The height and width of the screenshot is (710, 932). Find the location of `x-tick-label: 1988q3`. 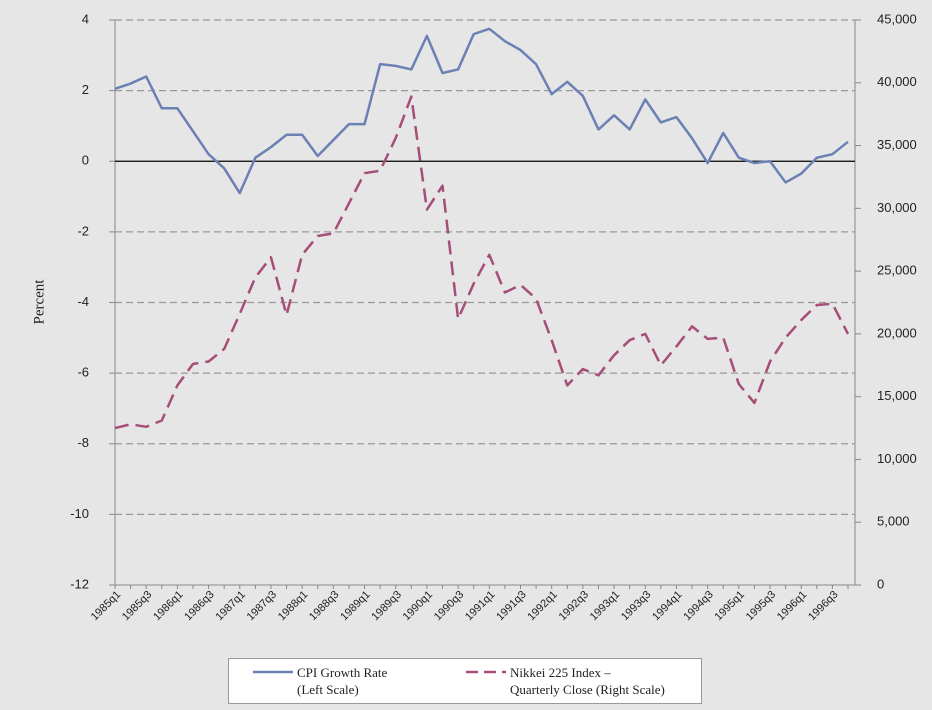

x-tick-label: 1988q3 is located at coordinates (324, 606).